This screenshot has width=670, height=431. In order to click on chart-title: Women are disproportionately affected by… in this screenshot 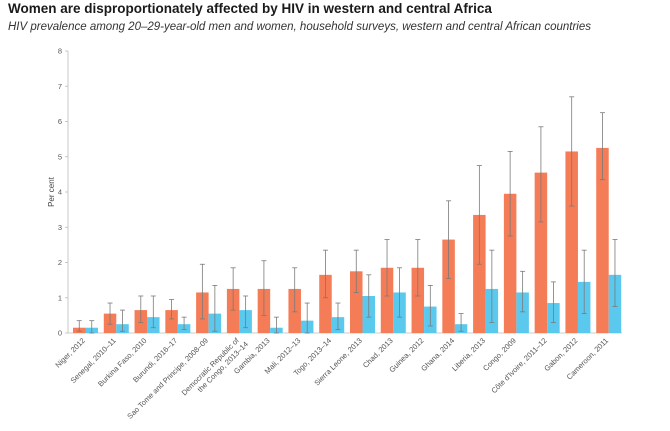, I will do `click(250, 8)`.